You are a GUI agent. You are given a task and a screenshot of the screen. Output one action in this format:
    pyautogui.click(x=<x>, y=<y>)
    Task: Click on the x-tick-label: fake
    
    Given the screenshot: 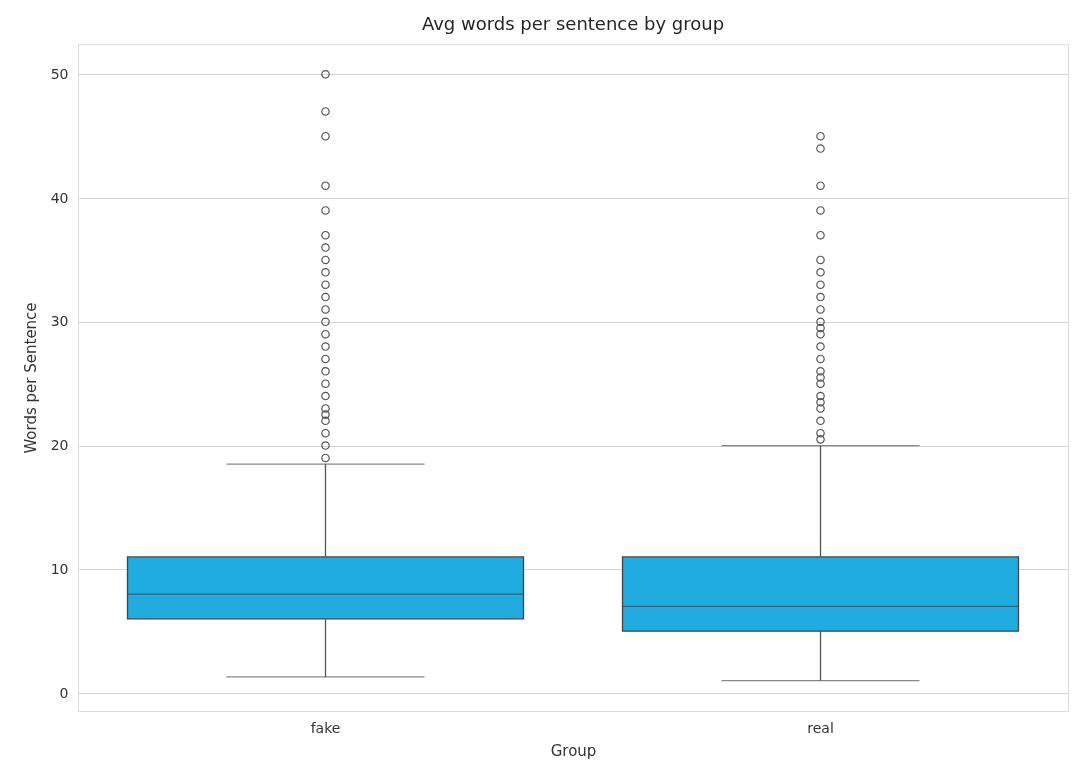 What is the action you would take?
    pyautogui.click(x=325, y=727)
    